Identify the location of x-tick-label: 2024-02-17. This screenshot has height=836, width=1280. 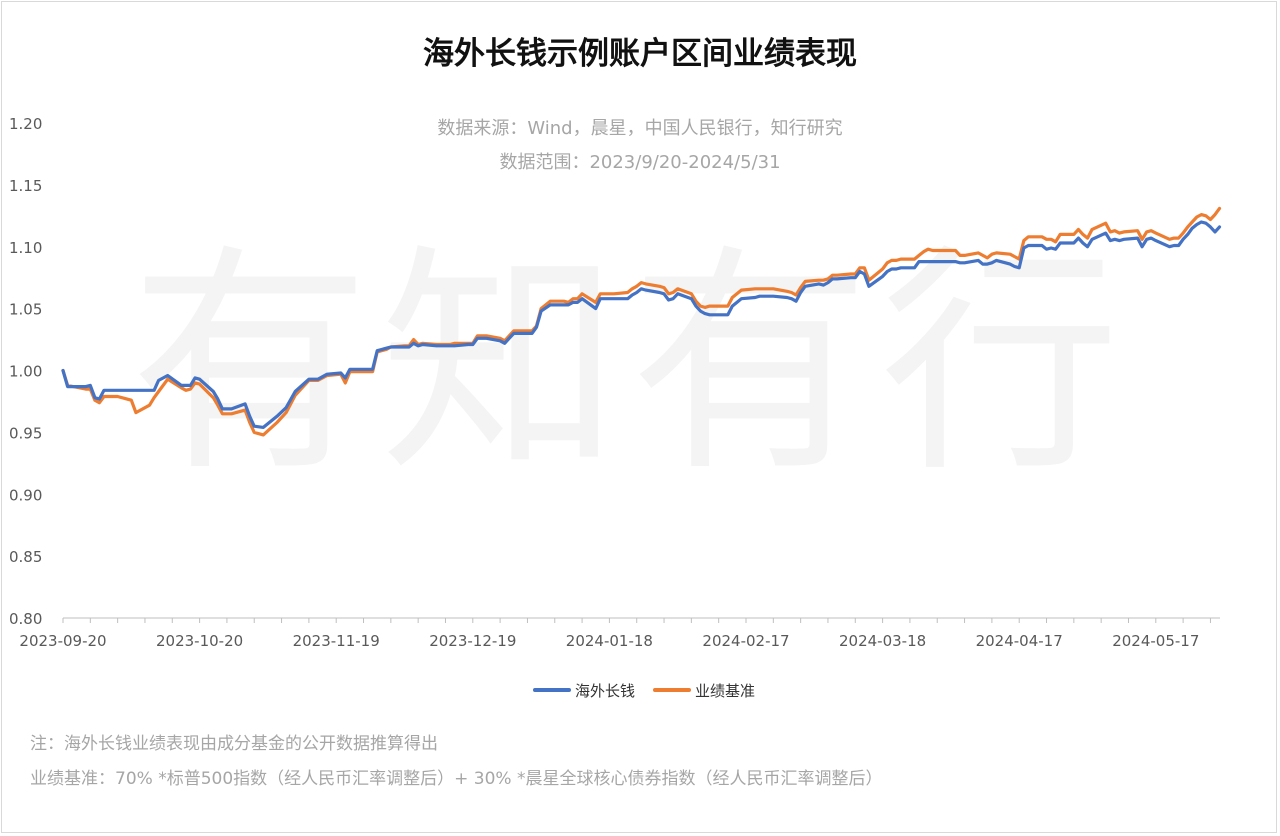
(745, 641).